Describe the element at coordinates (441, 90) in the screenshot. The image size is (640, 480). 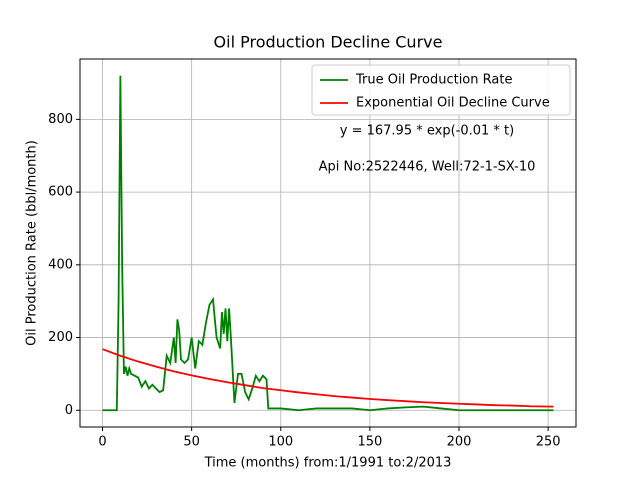
I see `legend-box` at that location.